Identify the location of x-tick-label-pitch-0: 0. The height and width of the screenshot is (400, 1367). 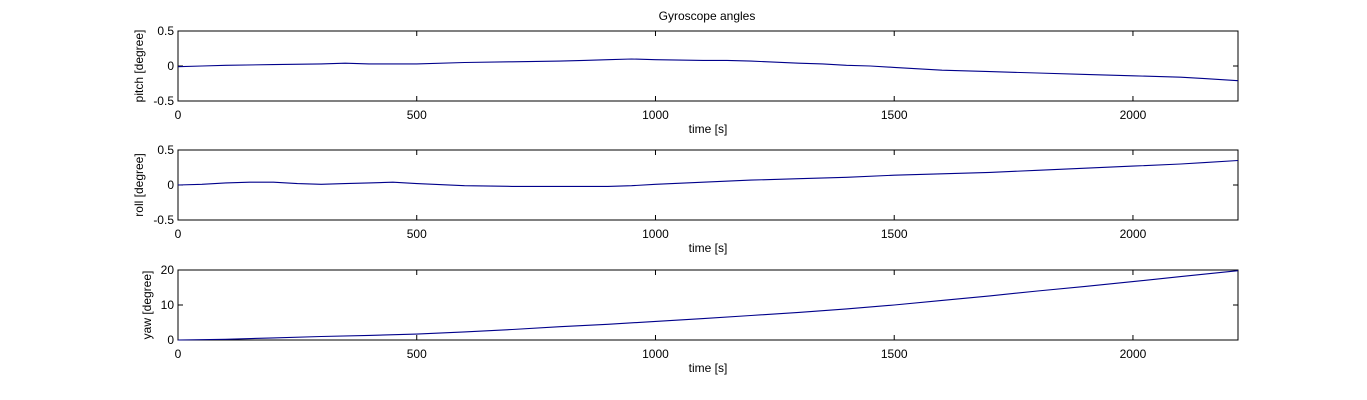
(178, 115).